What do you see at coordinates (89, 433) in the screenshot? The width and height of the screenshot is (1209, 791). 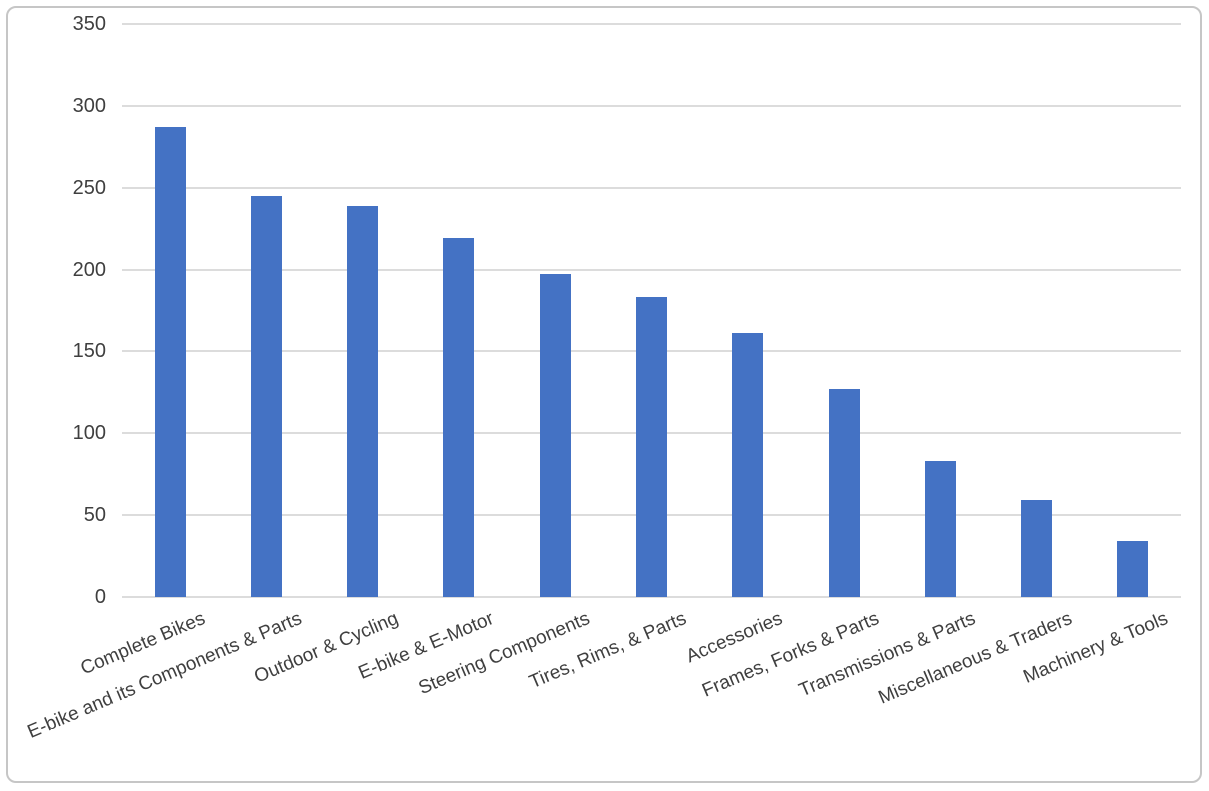 I see `y-axis-tick-label: 100` at bounding box center [89, 433].